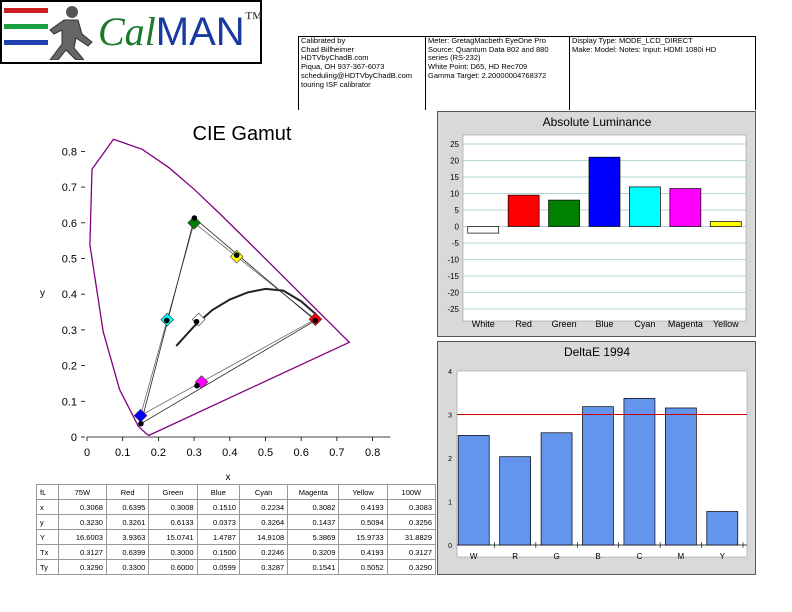  I want to click on table-row-label: Tx, so click(47, 552).